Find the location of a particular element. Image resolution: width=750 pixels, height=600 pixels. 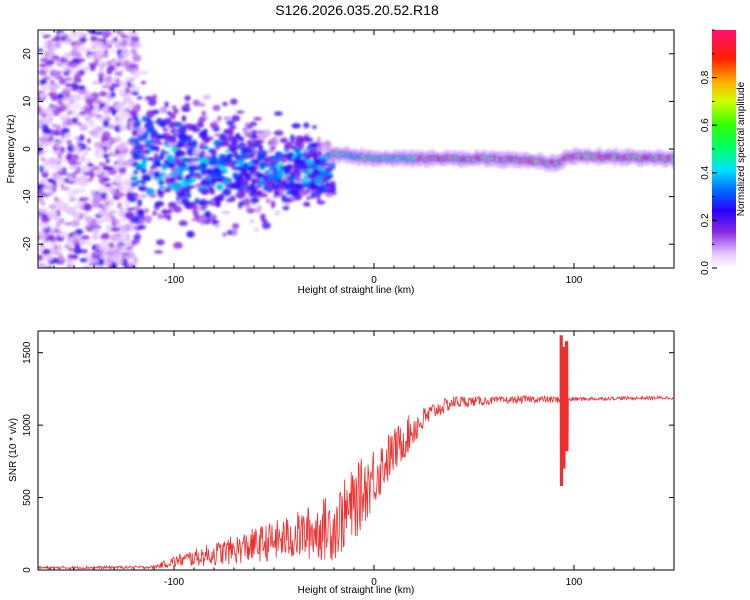

spectrogram-xtick-label: 100 is located at coordinates (574, 280).